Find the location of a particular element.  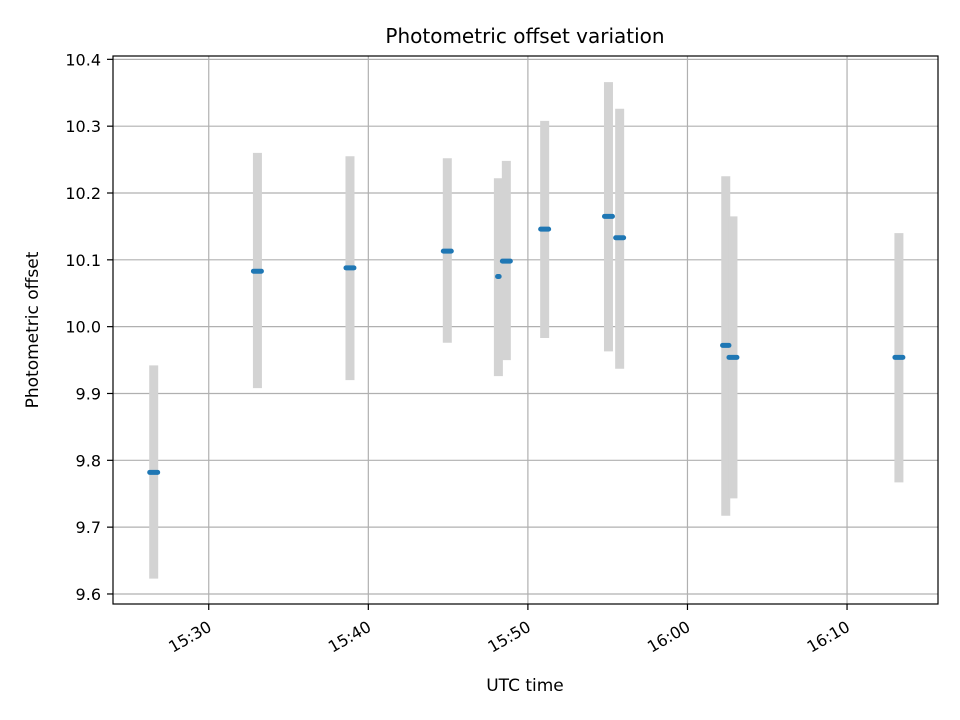

y-tick-label: 10.4 is located at coordinates (83, 59).